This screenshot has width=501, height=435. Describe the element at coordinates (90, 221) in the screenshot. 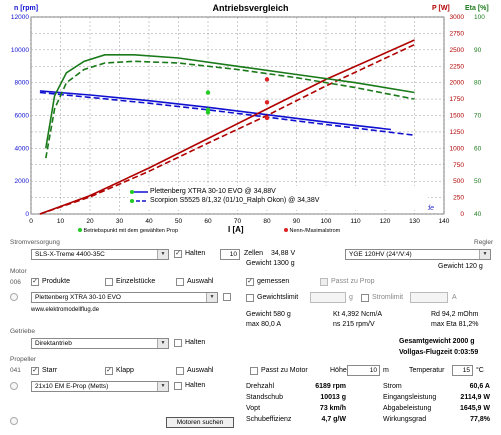

I see `x-tick-label: 20` at that location.